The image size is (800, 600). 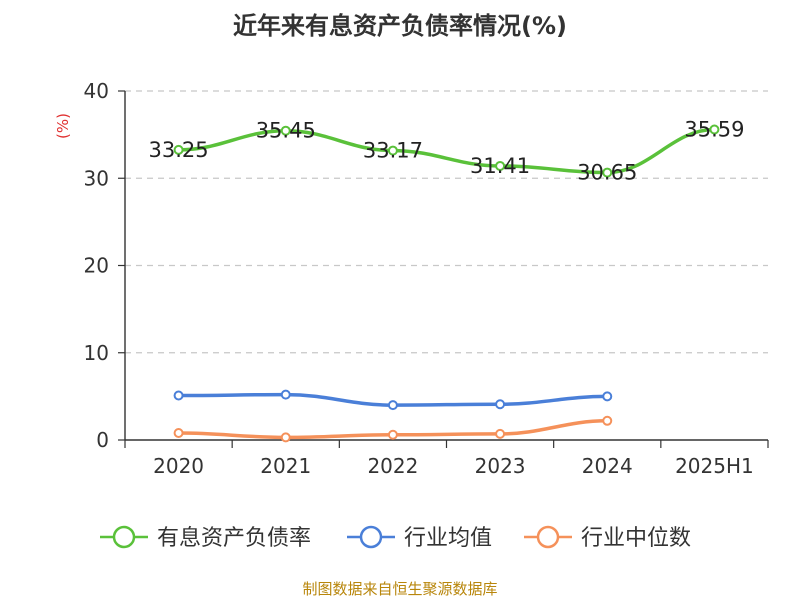 I want to click on data-label-2024: 30.65, so click(x=607, y=173).